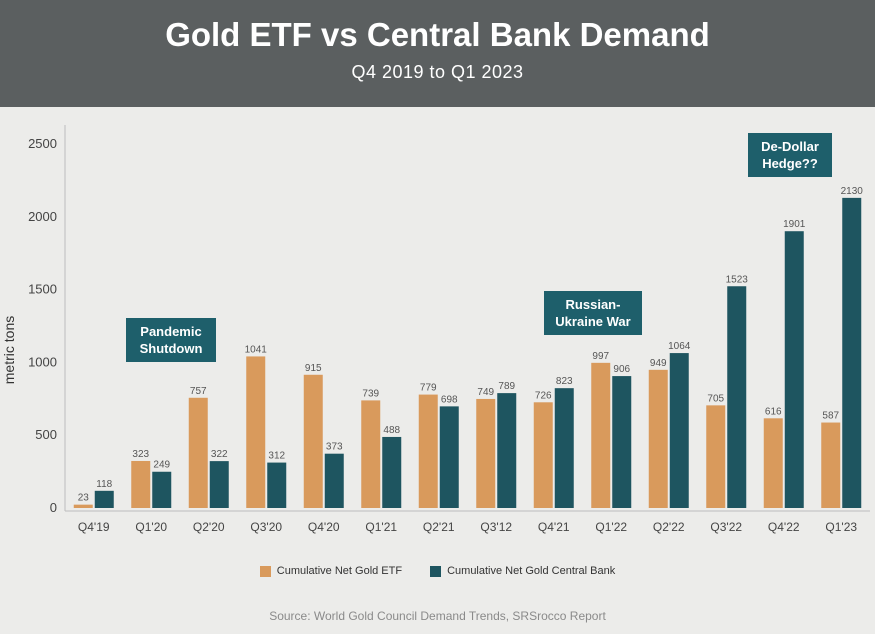 This screenshot has height=634, width=875. I want to click on data-label-central-bank: 906, so click(621, 369).